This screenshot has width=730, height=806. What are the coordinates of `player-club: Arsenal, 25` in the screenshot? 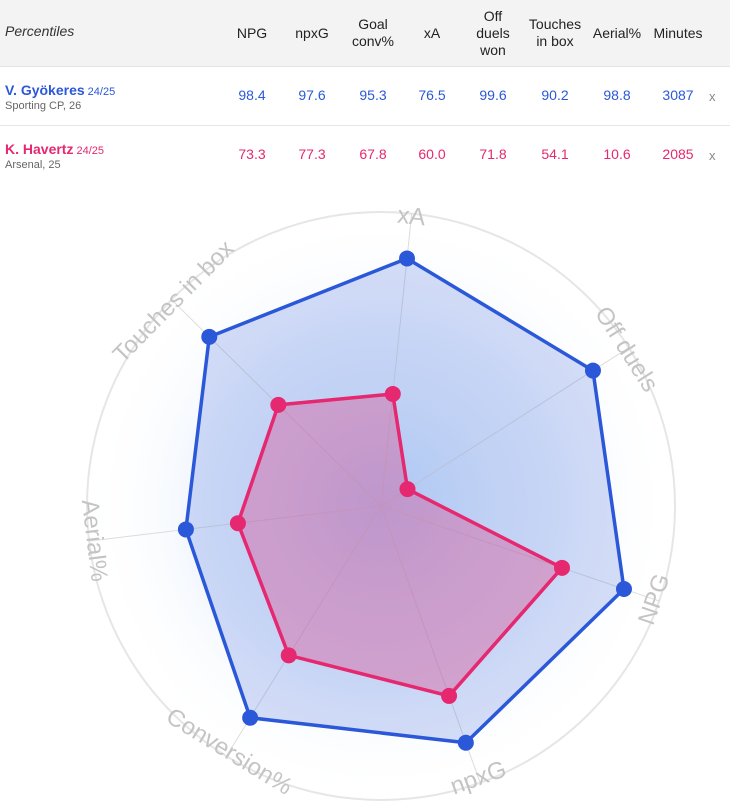 It's located at (33, 165).